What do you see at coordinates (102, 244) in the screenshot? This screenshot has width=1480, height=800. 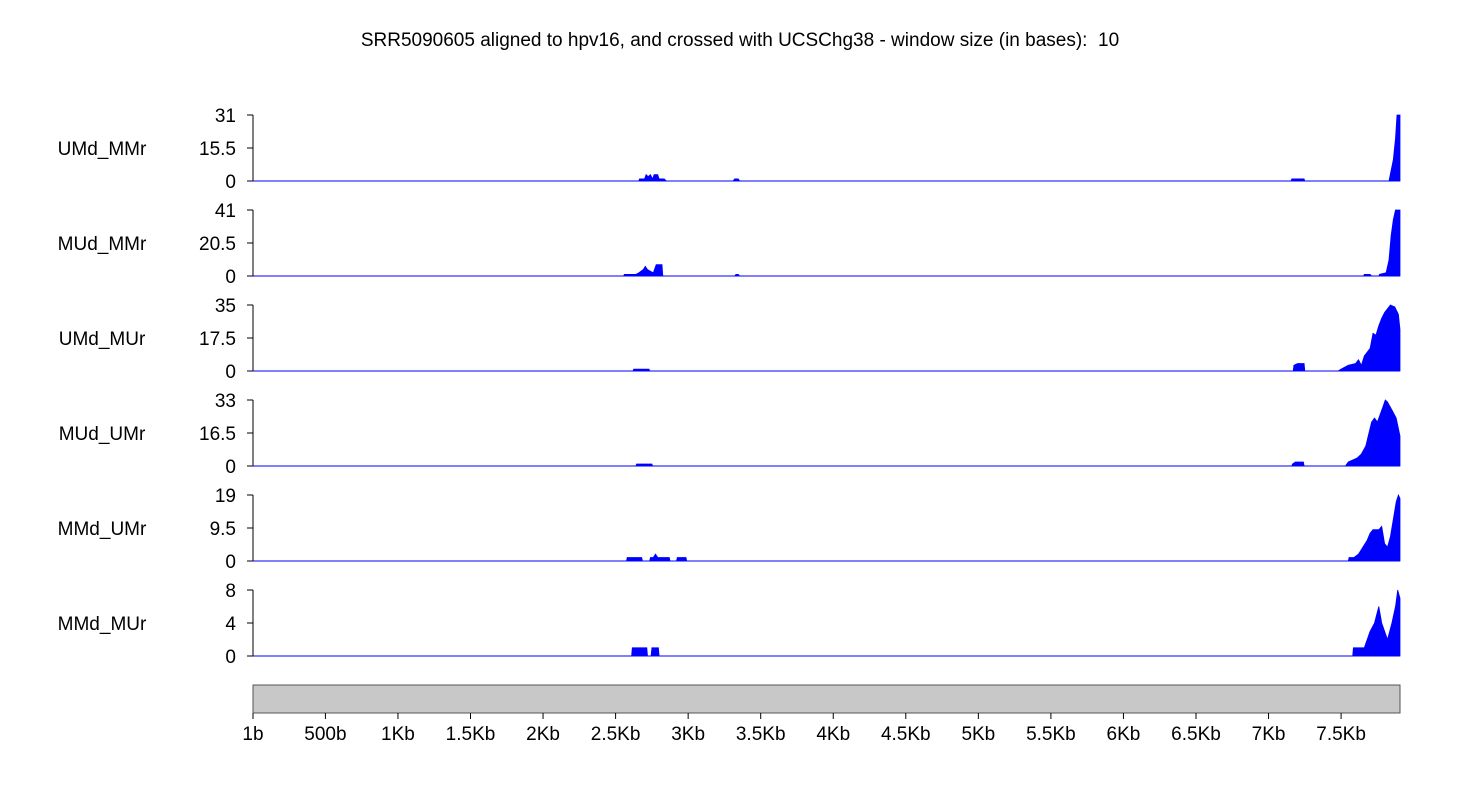 I see `track-label: MUd_MMr` at bounding box center [102, 244].